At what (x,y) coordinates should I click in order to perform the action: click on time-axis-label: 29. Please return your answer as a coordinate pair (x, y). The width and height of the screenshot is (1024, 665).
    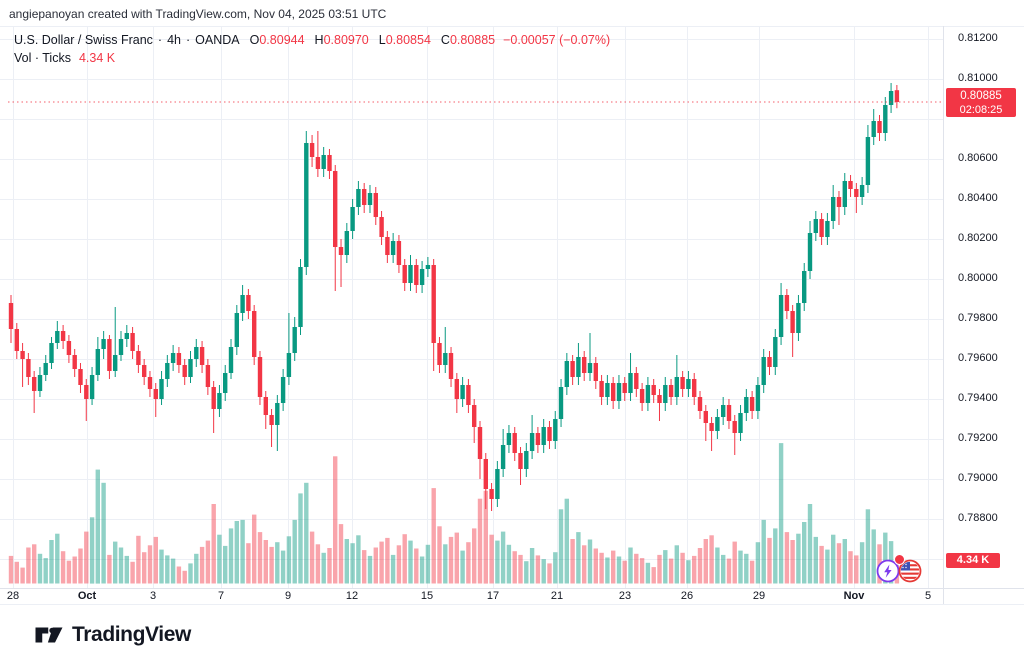
    Looking at the image, I should click on (759, 596).